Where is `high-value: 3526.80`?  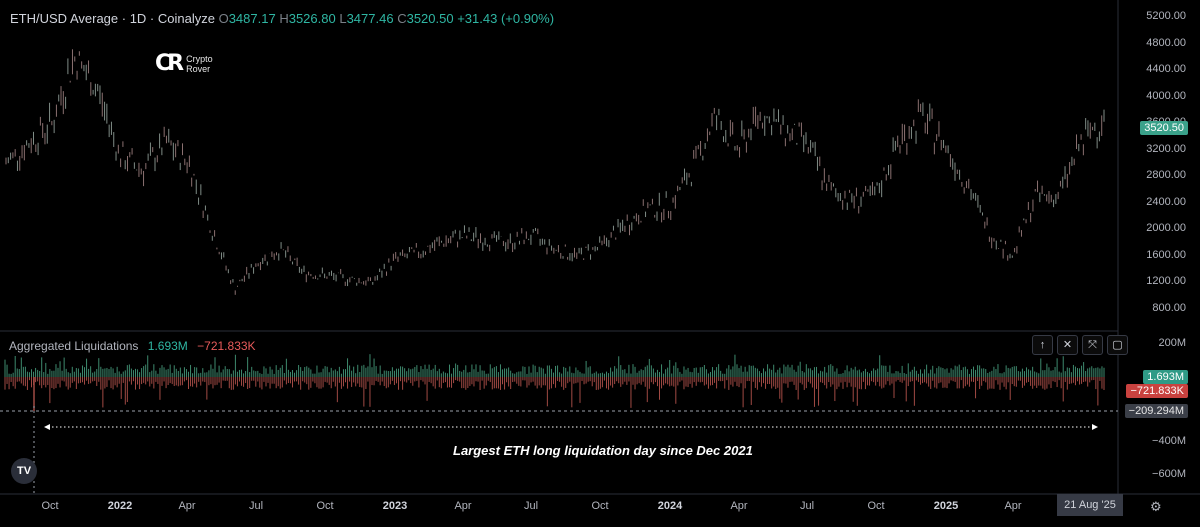 high-value: 3526.80 is located at coordinates (312, 18).